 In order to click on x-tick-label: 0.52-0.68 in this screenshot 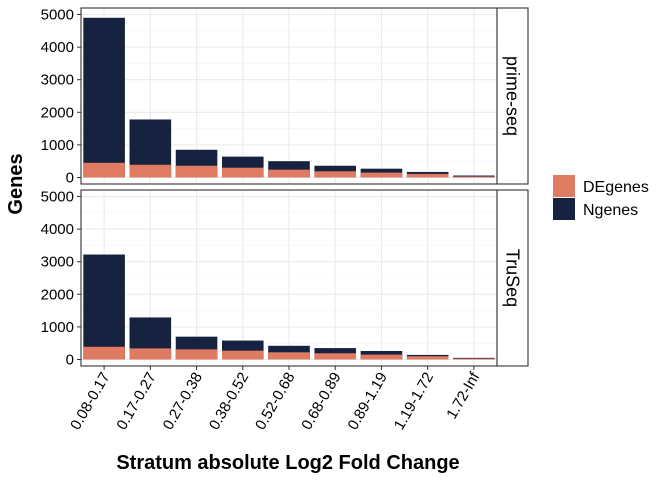, I will do `click(275, 401)`.